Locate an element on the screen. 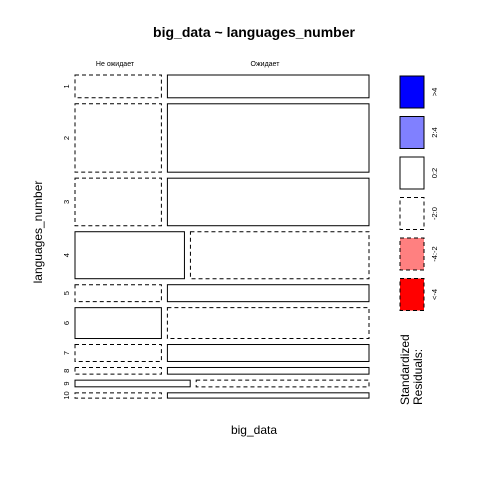 This screenshot has width=480, height=480. row-label-1: 1 is located at coordinates (66, 86).